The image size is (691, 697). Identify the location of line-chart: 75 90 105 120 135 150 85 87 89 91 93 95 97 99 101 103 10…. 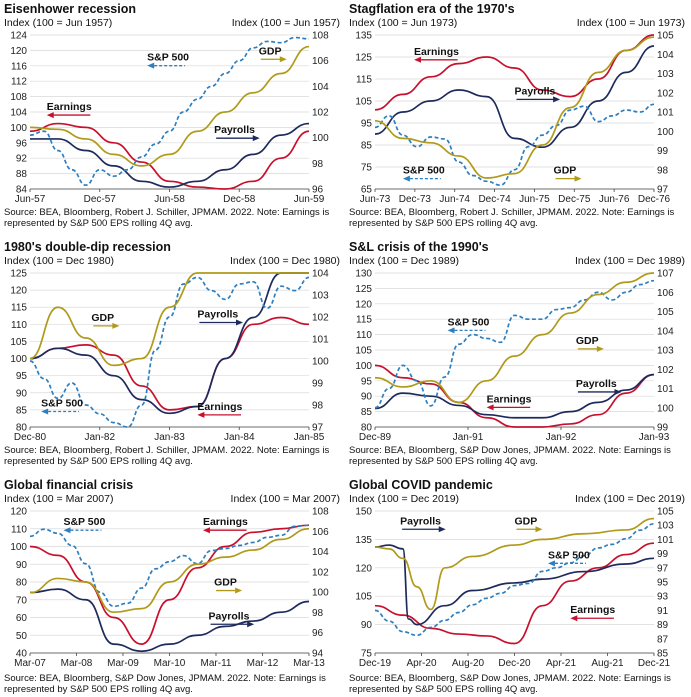
(514, 588).